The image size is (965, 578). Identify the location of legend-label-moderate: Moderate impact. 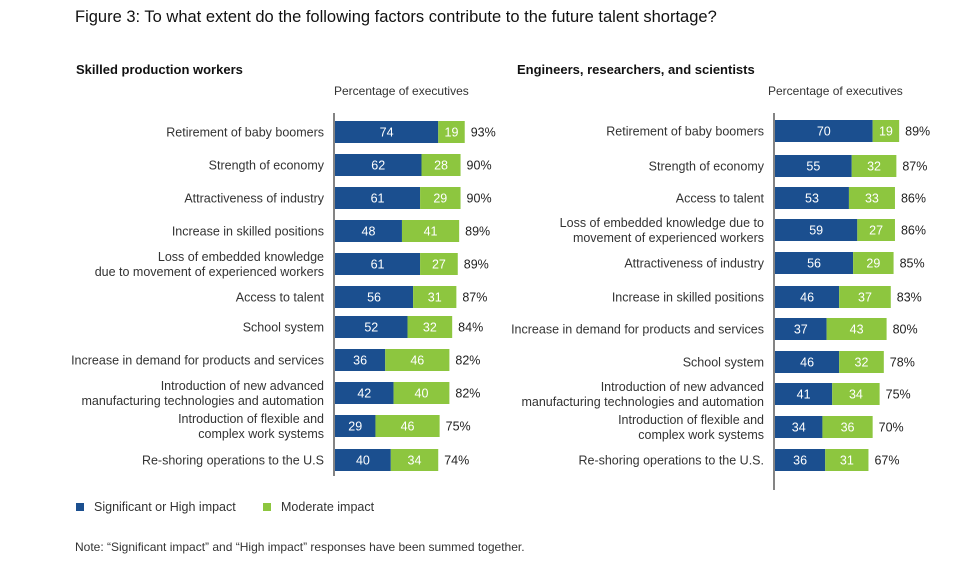
(328, 507).